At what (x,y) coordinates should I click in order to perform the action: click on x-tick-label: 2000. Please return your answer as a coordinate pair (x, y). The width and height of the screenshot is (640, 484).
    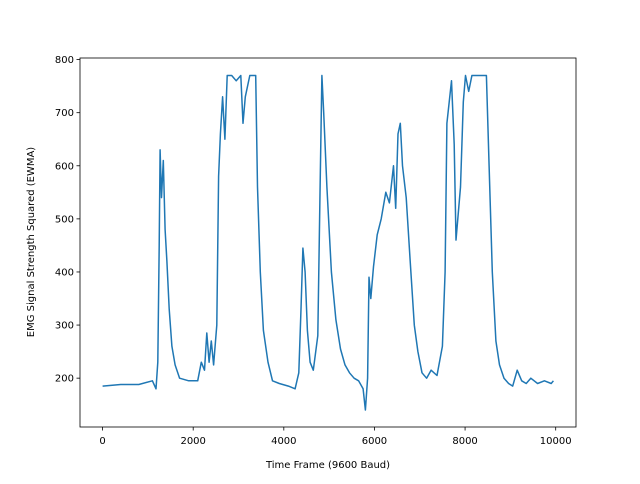
    Looking at the image, I should click on (192, 441).